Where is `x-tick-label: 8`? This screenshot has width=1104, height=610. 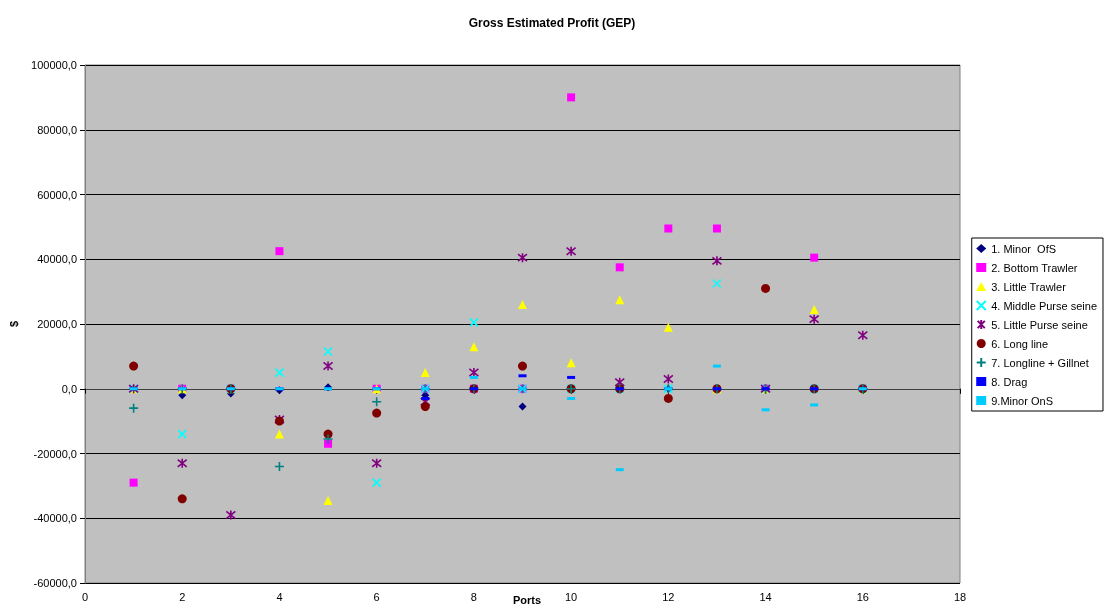
x-tick-label: 8 is located at coordinates (473, 596).